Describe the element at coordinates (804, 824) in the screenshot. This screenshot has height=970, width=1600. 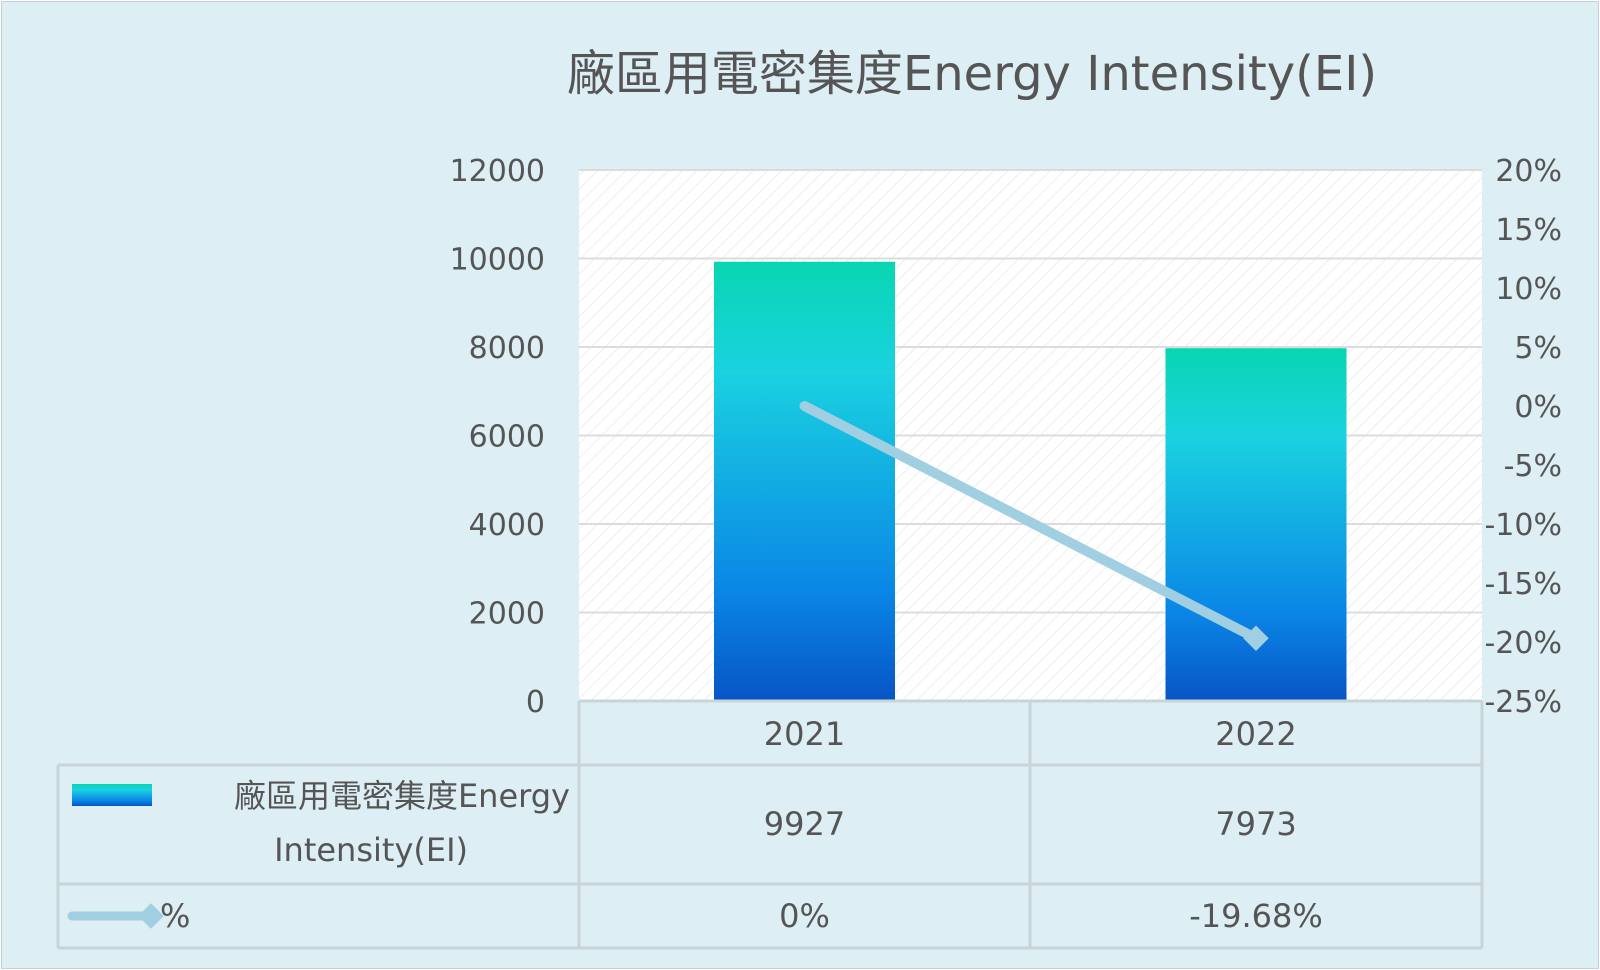
I see `bar-value-label: 9927` at that location.